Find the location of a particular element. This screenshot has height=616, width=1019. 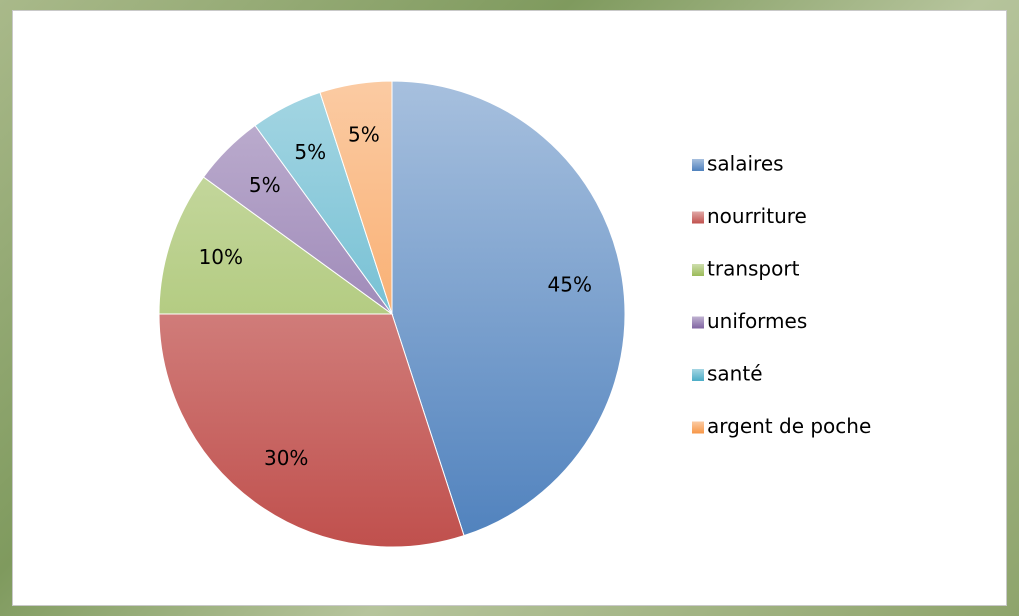

legend-label: santé is located at coordinates (735, 374).